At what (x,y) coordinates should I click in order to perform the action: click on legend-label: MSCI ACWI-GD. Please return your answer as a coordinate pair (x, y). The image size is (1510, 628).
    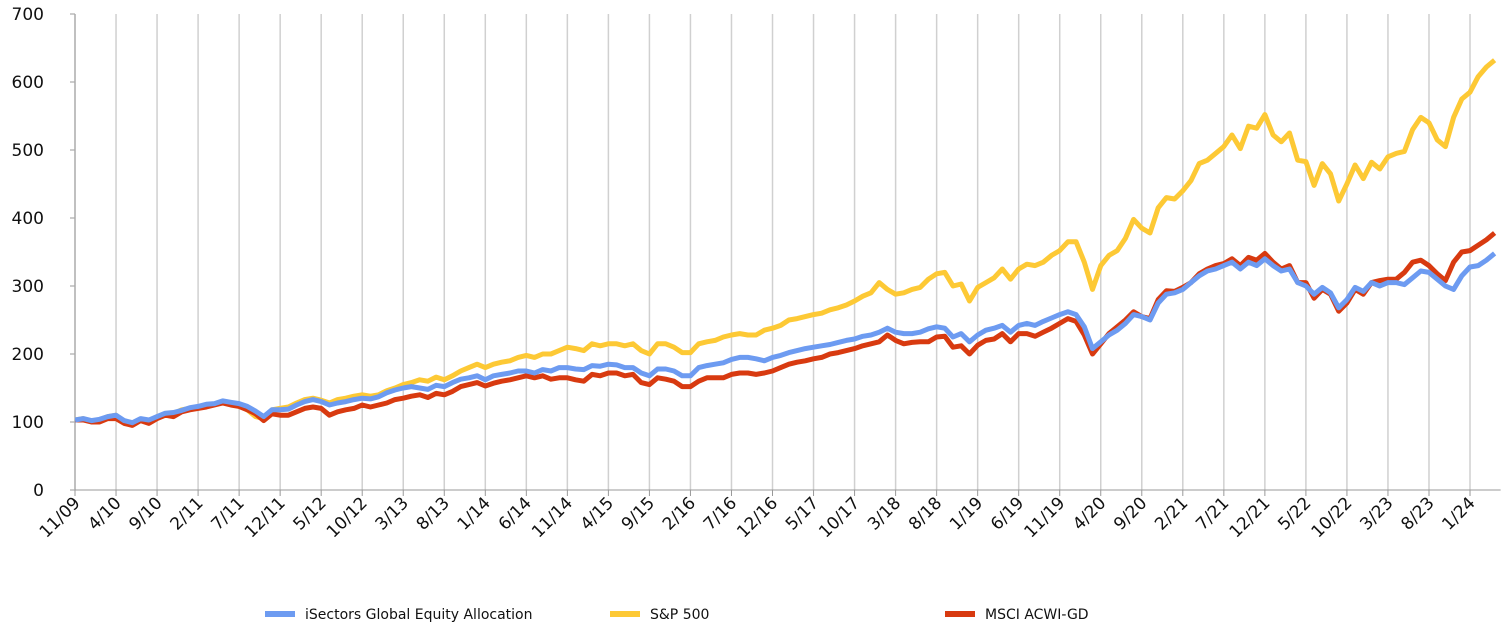
    Looking at the image, I should click on (1037, 615).